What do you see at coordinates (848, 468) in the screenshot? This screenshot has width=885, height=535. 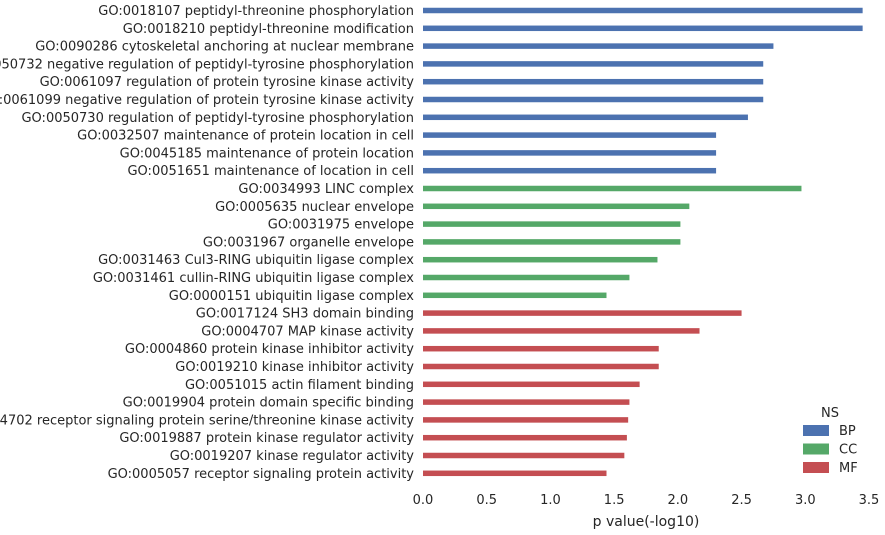 I see `legend-label-mf: MF` at bounding box center [848, 468].